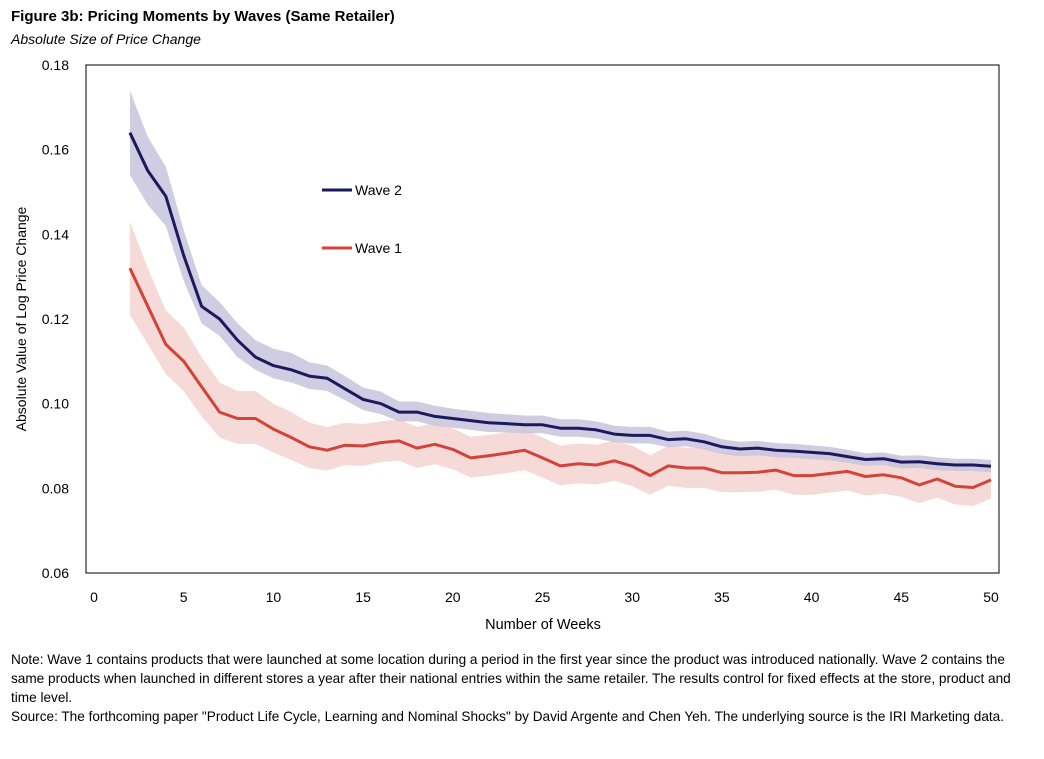  Describe the element at coordinates (21, 318) in the screenshot. I see `y-axis-label: Absolute Value of Log Price Change` at that location.